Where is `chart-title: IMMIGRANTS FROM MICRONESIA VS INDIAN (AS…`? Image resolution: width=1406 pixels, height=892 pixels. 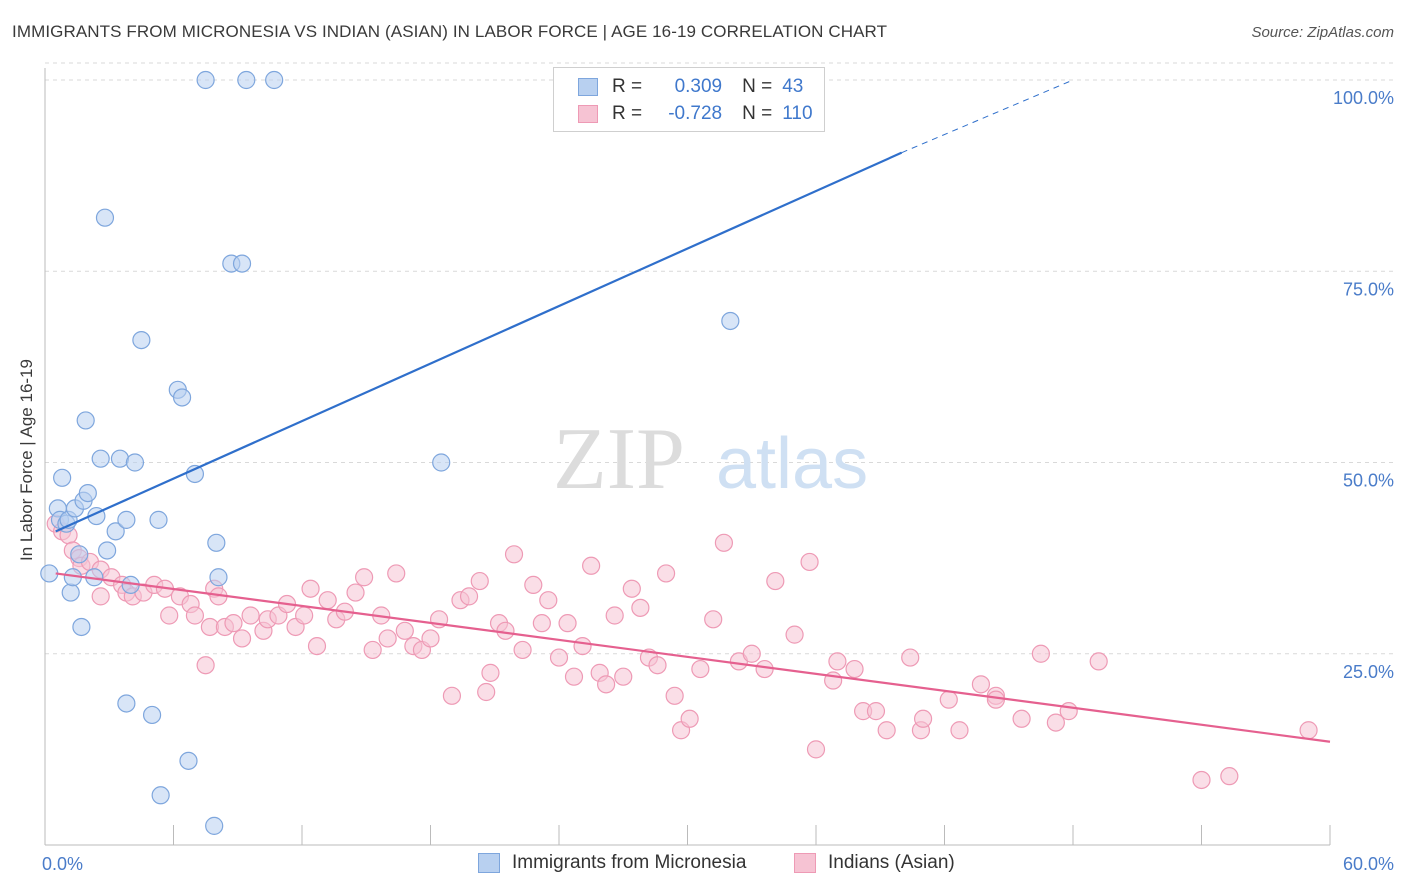
chart-title: IMMIGRANTS FROM MICRONESIA VS INDIAN (AS… is located at coordinates (450, 31).